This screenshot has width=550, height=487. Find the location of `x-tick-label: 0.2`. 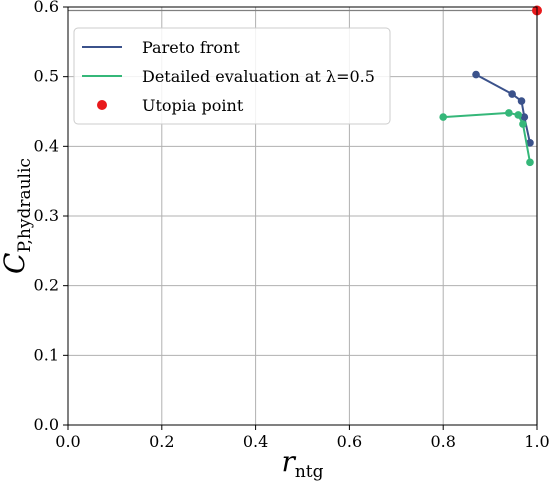

x-tick-label: 0.2 is located at coordinates (161, 441).